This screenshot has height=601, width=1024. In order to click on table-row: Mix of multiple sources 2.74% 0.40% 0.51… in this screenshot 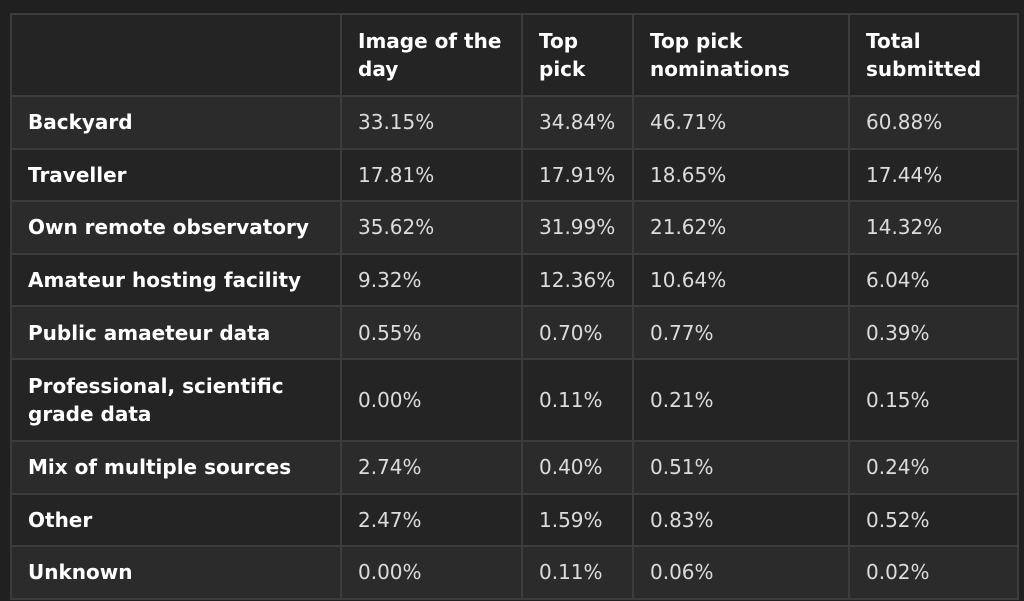, I will do `click(514, 467)`.